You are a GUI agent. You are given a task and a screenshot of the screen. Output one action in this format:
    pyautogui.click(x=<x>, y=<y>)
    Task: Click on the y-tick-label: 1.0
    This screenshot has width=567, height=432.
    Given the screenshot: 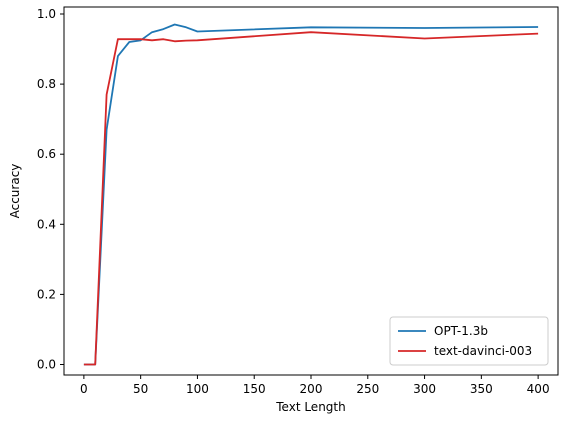 What is the action you would take?
    pyautogui.click(x=46, y=14)
    